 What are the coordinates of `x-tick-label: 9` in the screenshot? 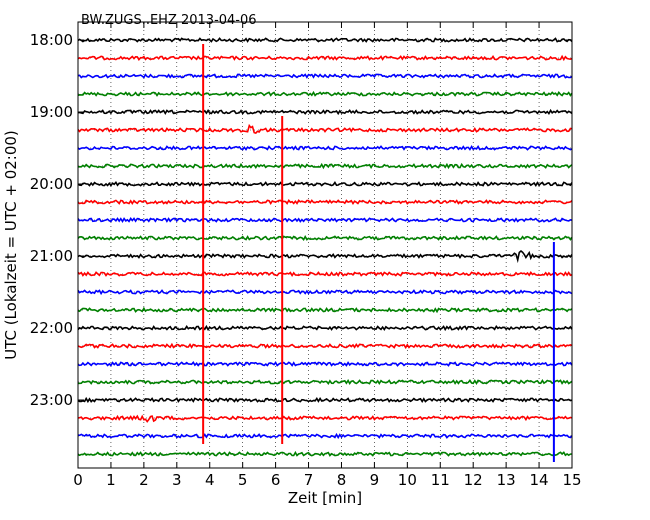 It's located at (375, 480).